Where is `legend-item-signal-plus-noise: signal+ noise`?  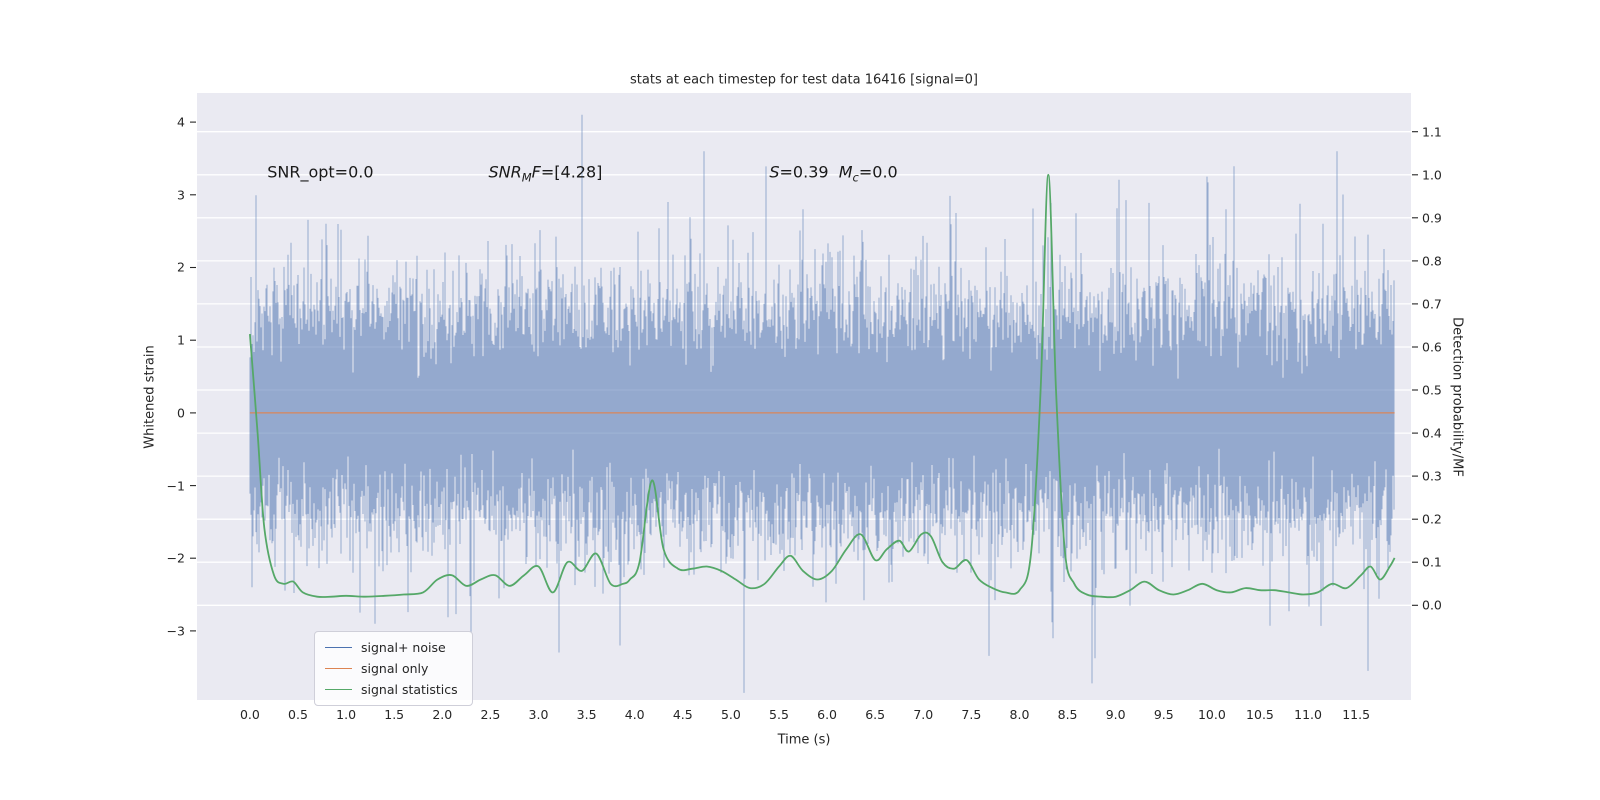
legend-item-signal-plus-noise: signal+ noise is located at coordinates (391, 647).